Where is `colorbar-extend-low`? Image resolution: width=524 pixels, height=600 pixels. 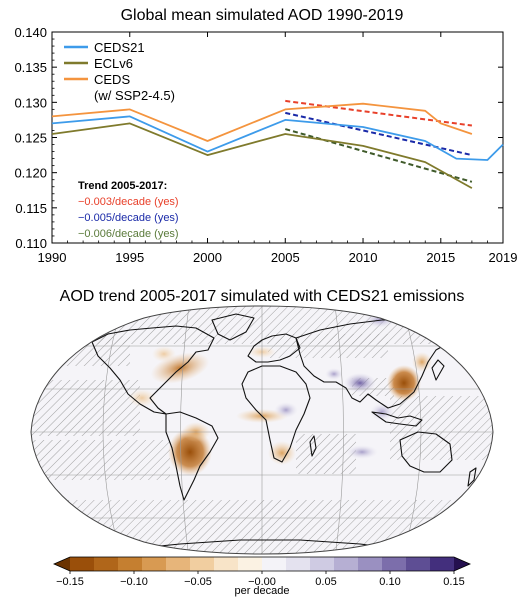 colorbar-extend-low is located at coordinates (62, 564).